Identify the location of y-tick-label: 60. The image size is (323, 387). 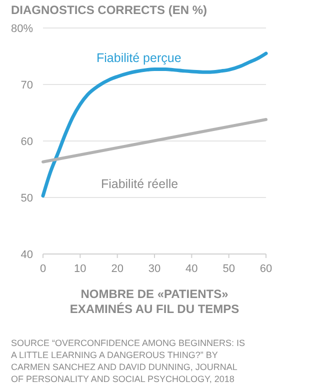
(26, 142).